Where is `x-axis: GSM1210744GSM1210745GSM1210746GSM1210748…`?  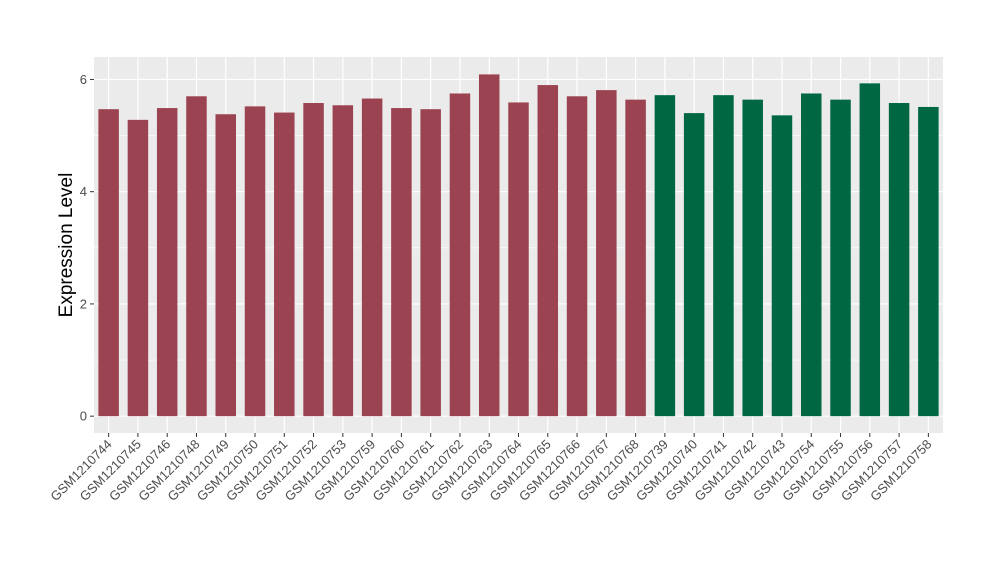 x-axis: GSM1210744GSM1210745GSM1210746GSM1210748… is located at coordinates (490, 468).